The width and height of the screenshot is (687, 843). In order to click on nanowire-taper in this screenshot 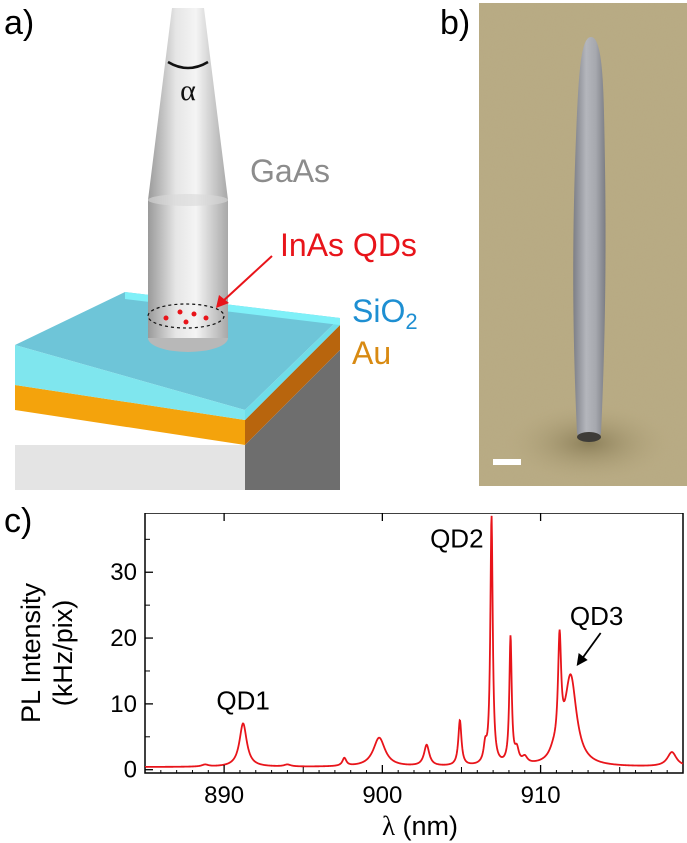, I will do `click(188, 104)`.